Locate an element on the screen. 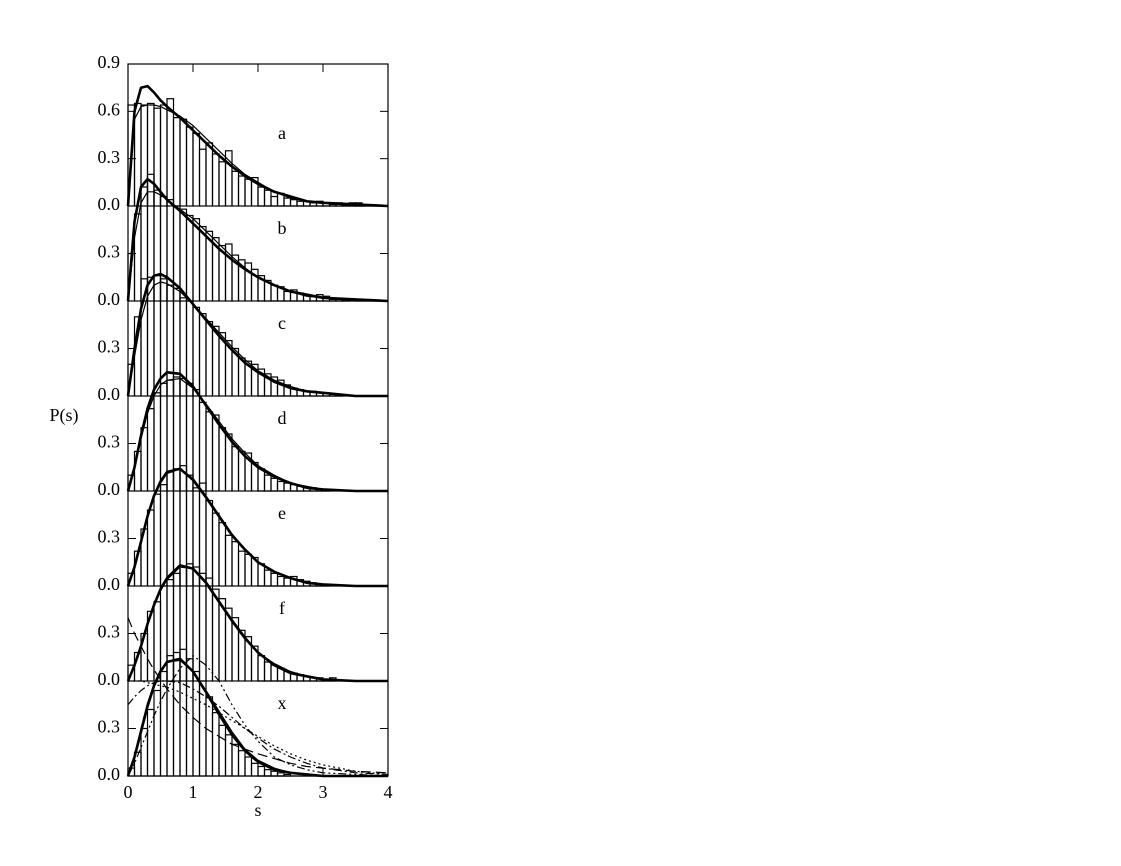  panel-label: c is located at coordinates (282, 323).